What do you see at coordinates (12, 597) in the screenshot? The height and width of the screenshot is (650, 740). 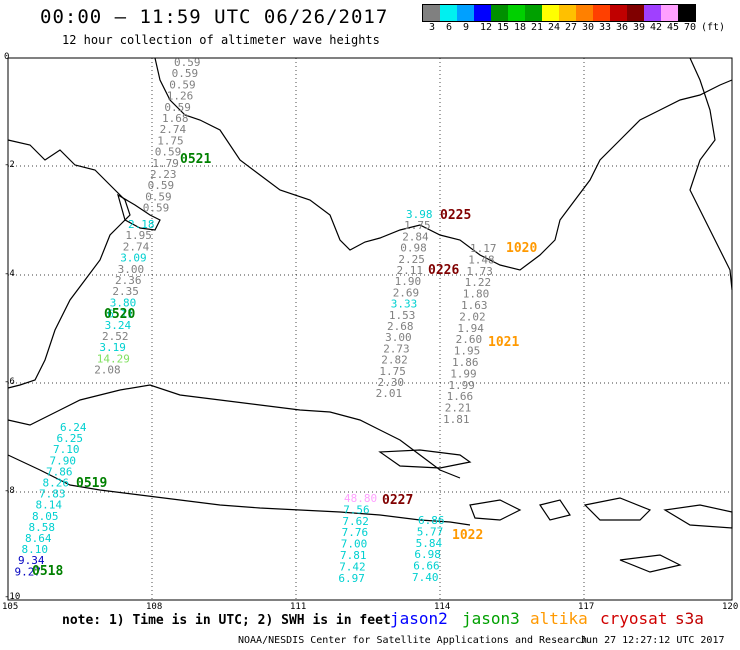 I see `y-tick-10: -10` at bounding box center [12, 597].